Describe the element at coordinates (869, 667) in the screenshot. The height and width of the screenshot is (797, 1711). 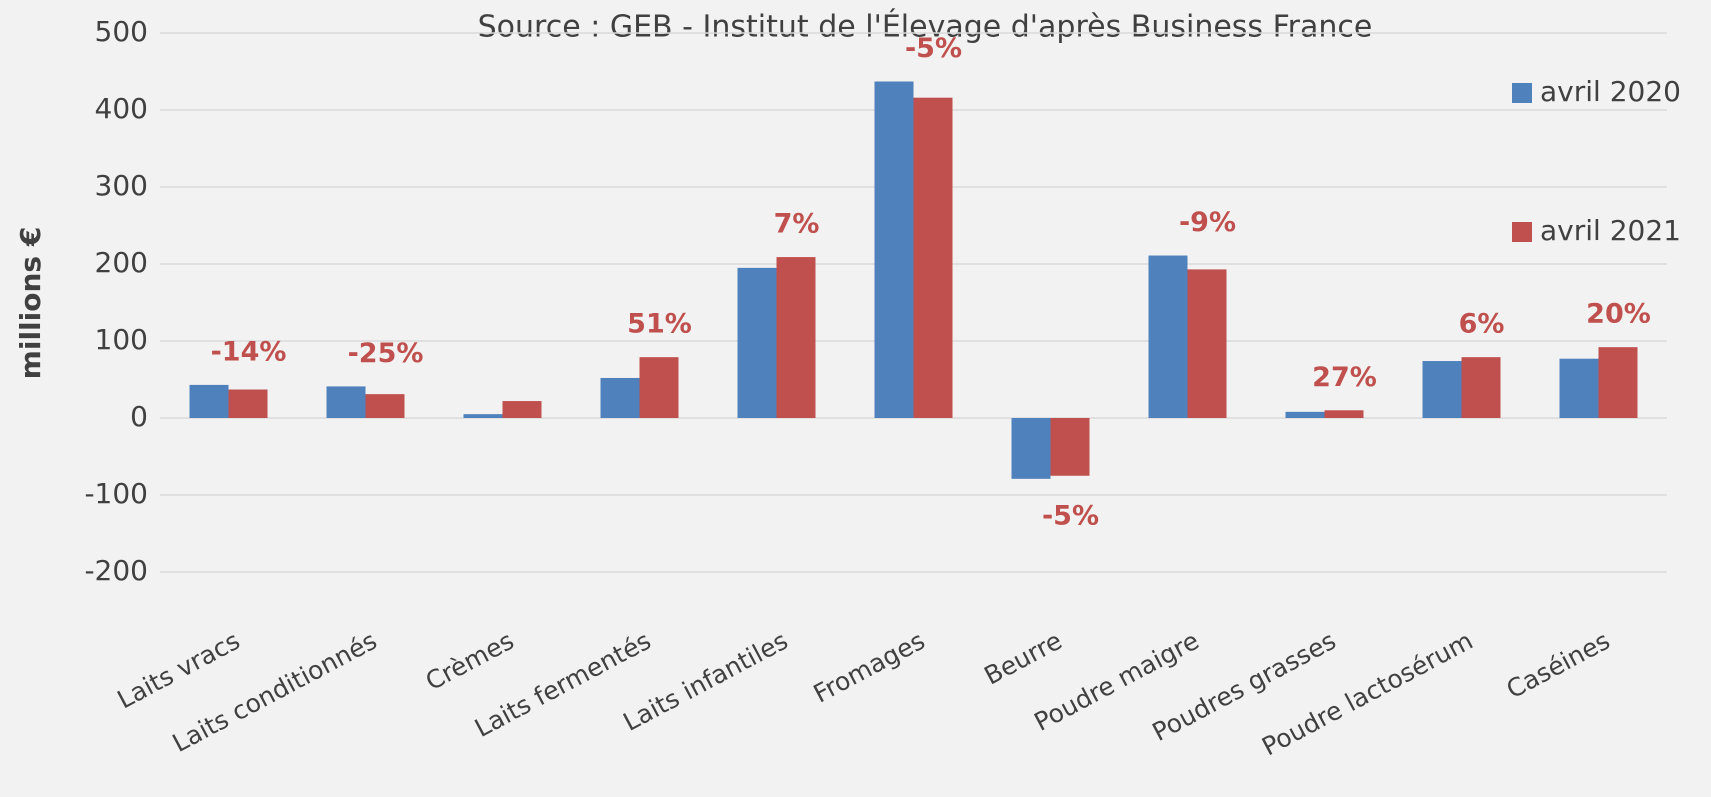
I see `x-tick-label: Fromages` at that location.